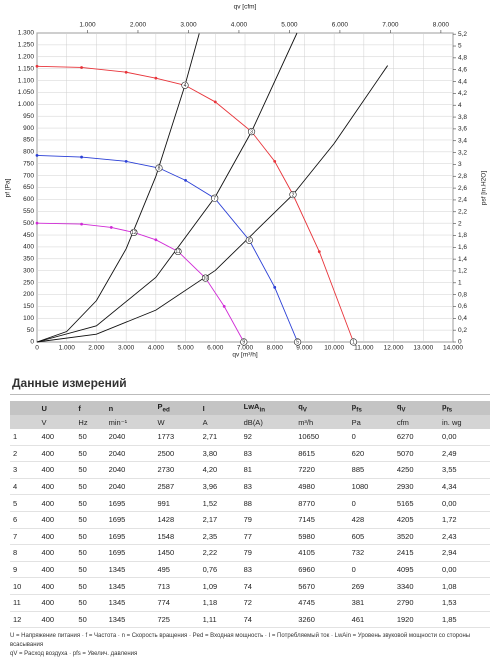 The width and height of the screenshot is (500, 659). I want to click on table-cell: 83, so click(268, 454).